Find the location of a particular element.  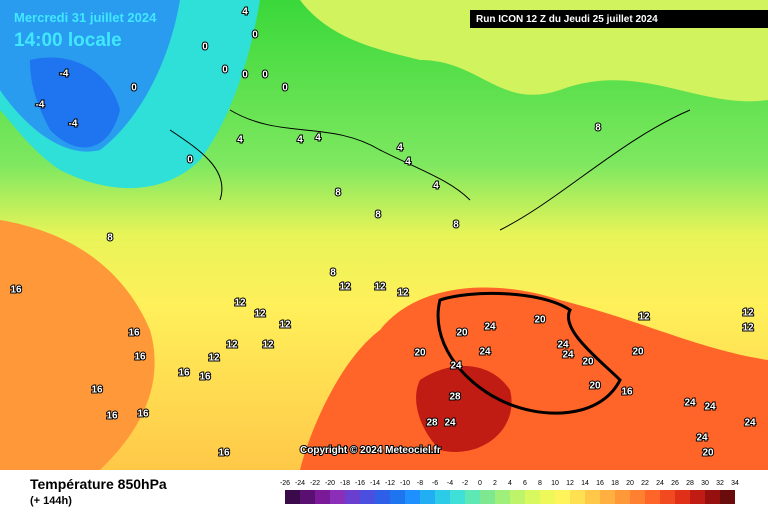

legend-tick-label: 8 is located at coordinates (540, 483).